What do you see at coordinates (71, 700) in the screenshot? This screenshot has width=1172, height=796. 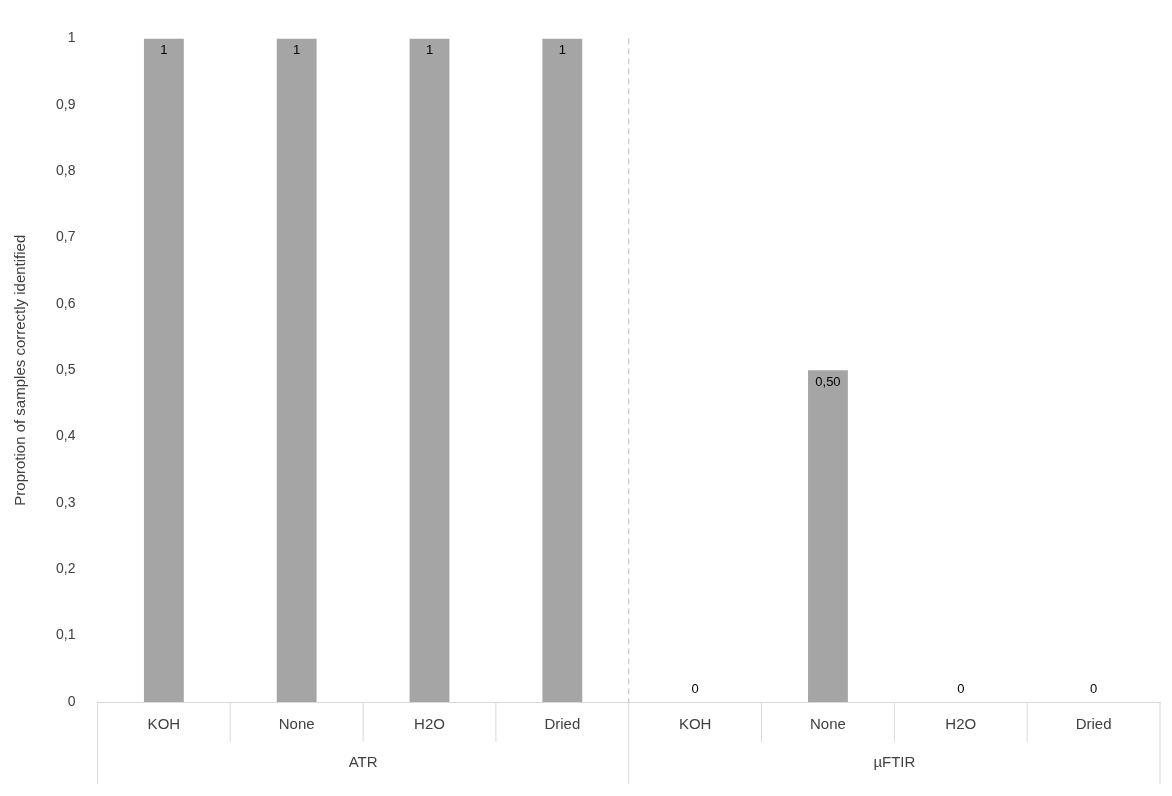 I see `y-tick-label: 0` at bounding box center [71, 700].